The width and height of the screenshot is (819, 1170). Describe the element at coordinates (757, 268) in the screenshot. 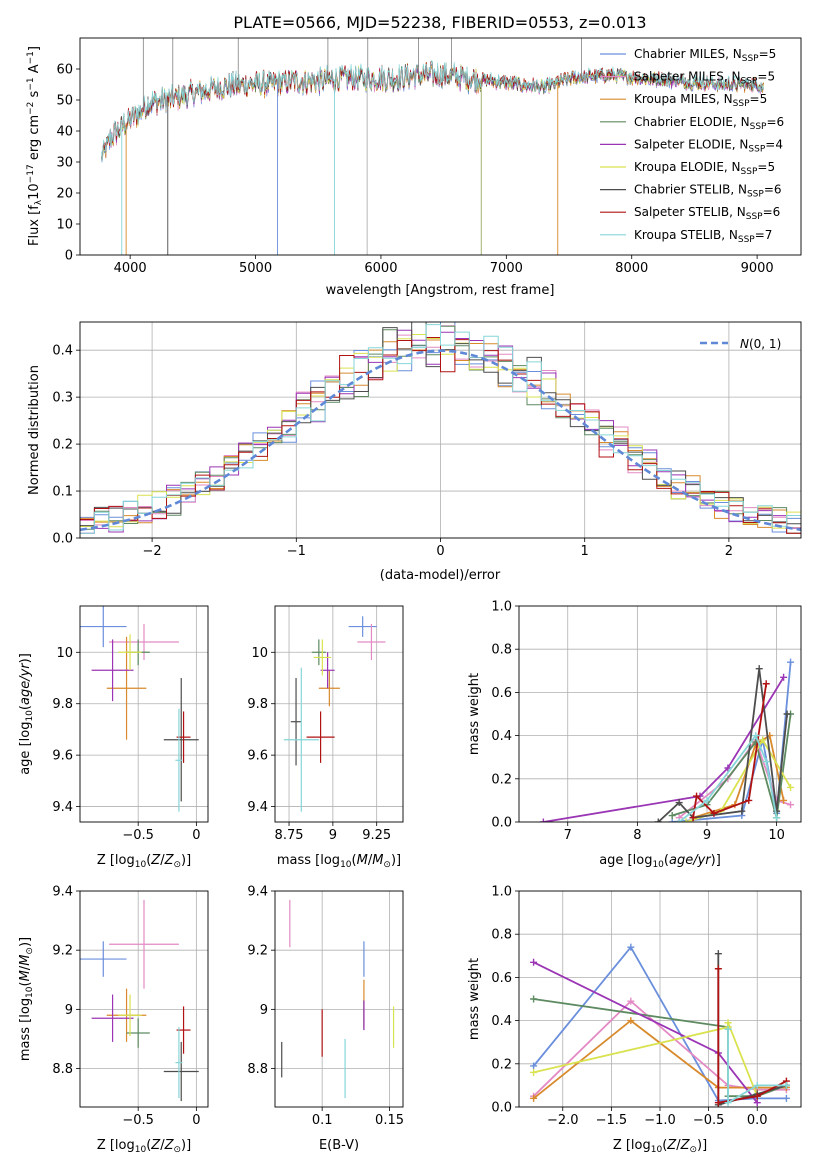

I see `x-tick-label: 9000` at that location.